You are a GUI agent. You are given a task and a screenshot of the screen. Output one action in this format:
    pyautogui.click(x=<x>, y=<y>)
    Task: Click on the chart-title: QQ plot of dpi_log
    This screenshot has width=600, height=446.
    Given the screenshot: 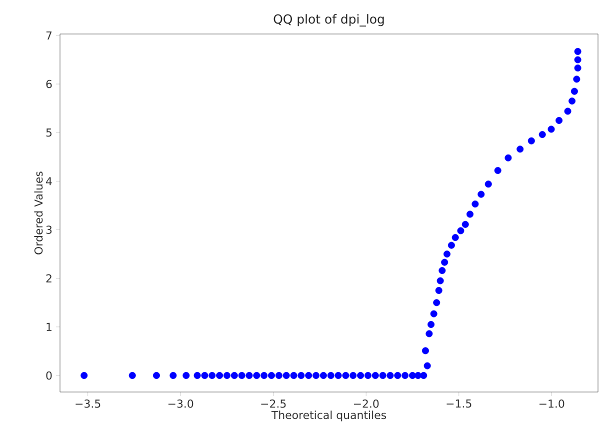 What is the action you would take?
    pyautogui.click(x=329, y=20)
    